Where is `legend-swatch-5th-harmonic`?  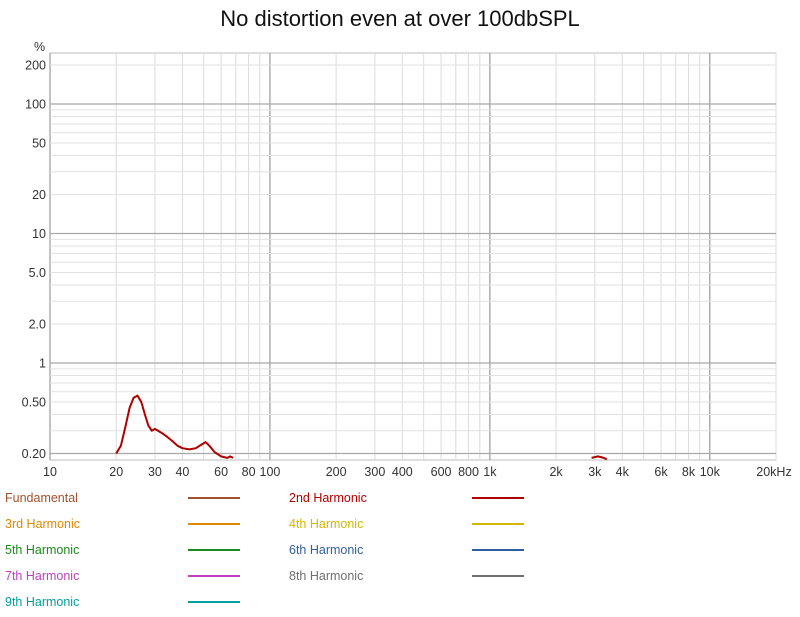 legend-swatch-5th-harmonic is located at coordinates (214, 550).